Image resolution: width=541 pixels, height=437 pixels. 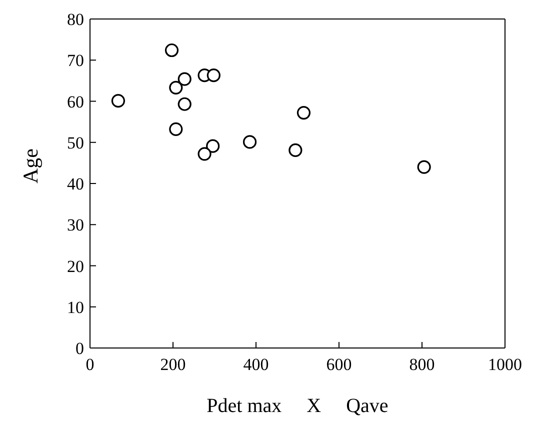 I want to click on x-axis-title: Pdet max X Qave, so click(x=297, y=406).